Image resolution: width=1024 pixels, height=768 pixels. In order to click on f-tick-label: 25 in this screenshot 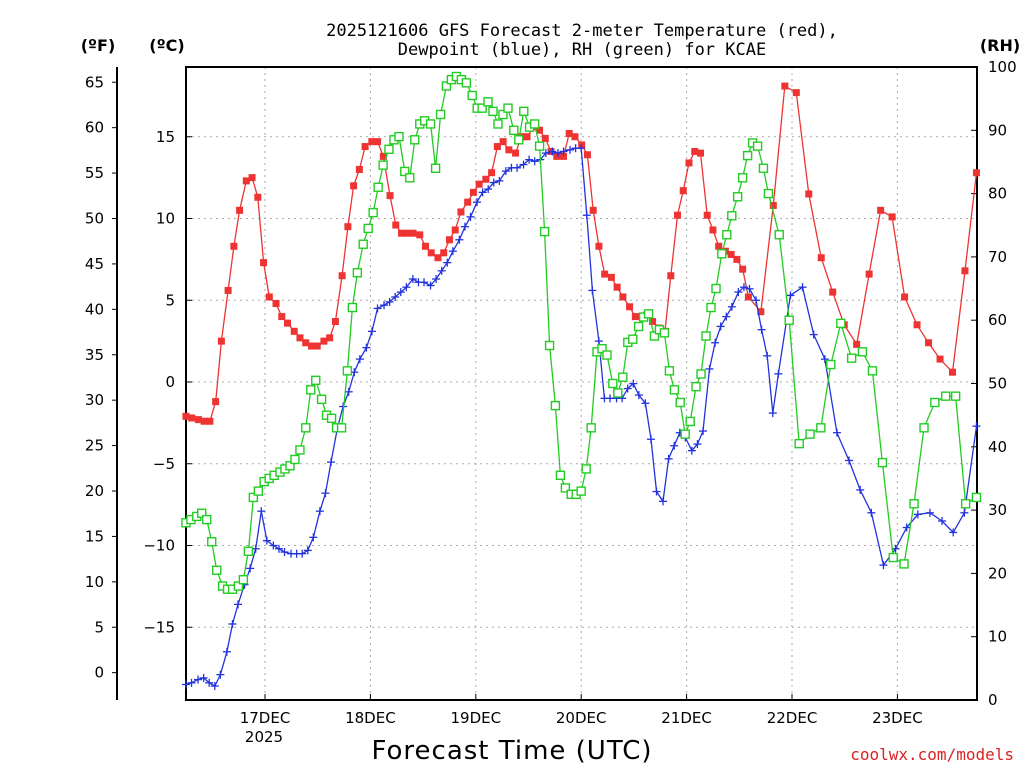, I will do `click(94, 446)`.